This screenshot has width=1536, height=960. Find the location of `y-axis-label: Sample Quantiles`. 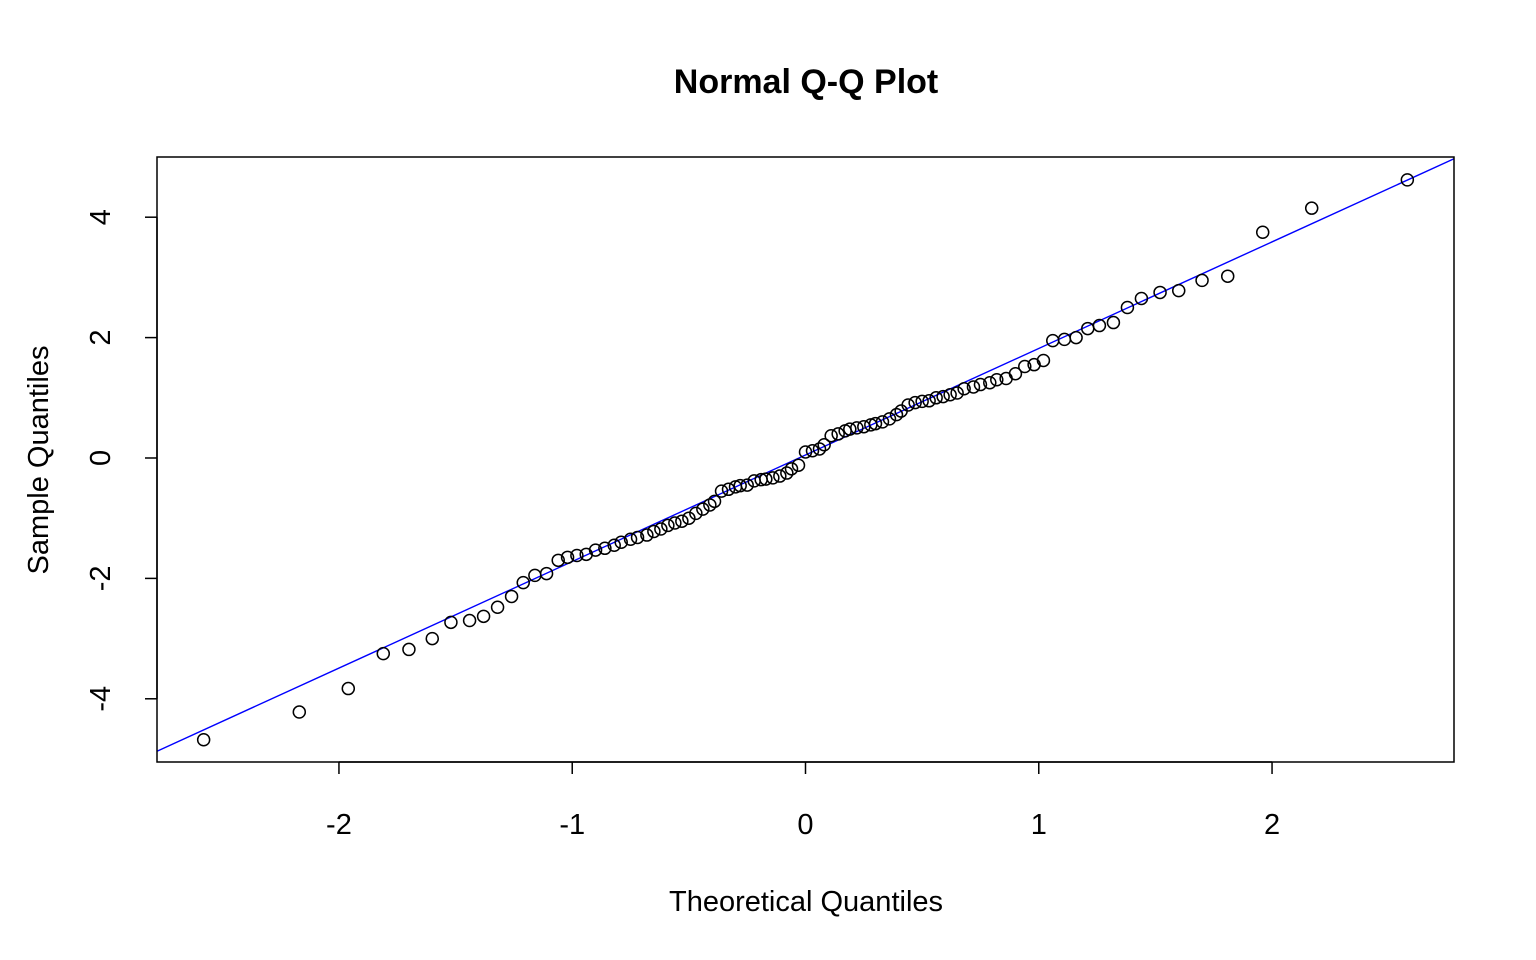

y-axis-label: Sample Quantiles is located at coordinates (39, 460).